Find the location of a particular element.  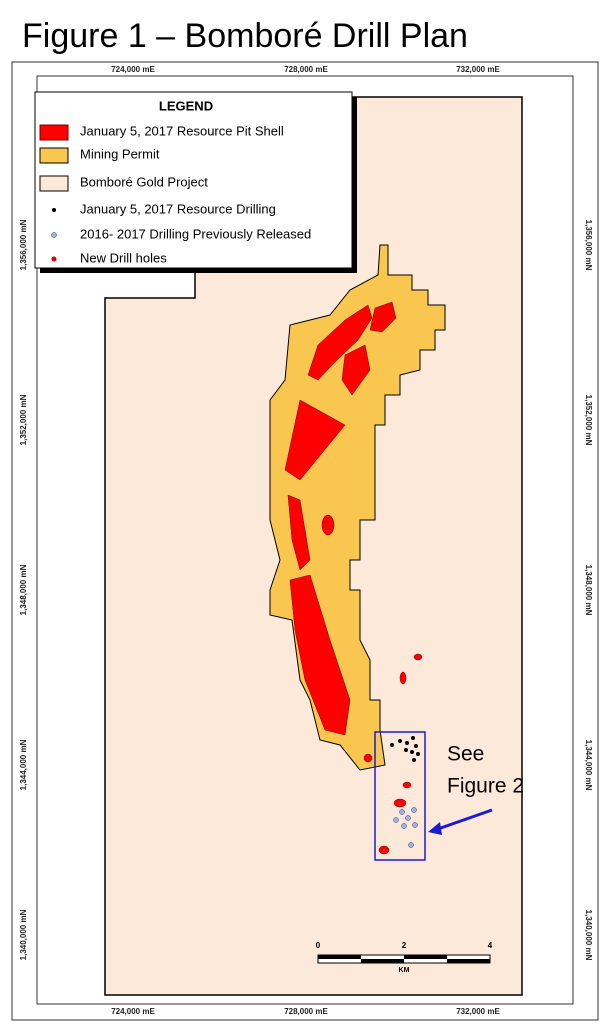

scale-tick-label: 0 is located at coordinates (318, 945).